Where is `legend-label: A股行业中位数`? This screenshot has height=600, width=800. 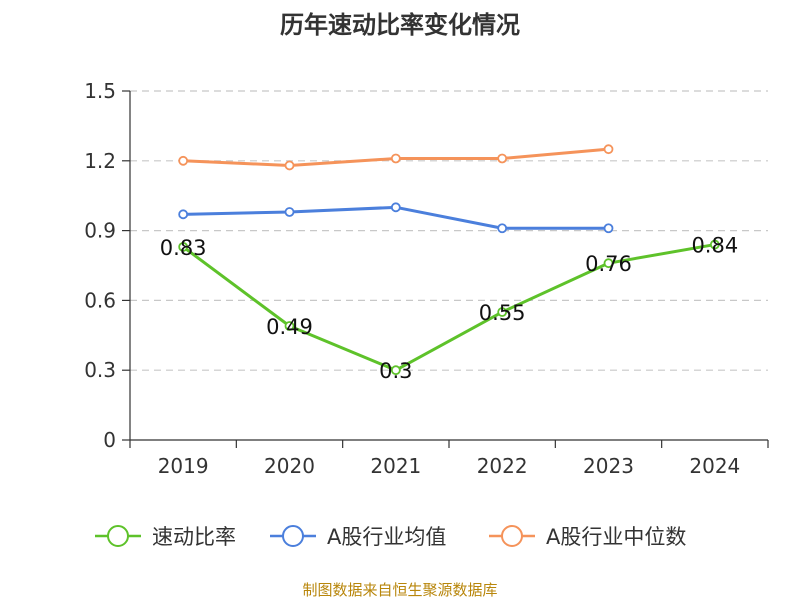 legend-label: A股行业中位数 is located at coordinates (616, 537).